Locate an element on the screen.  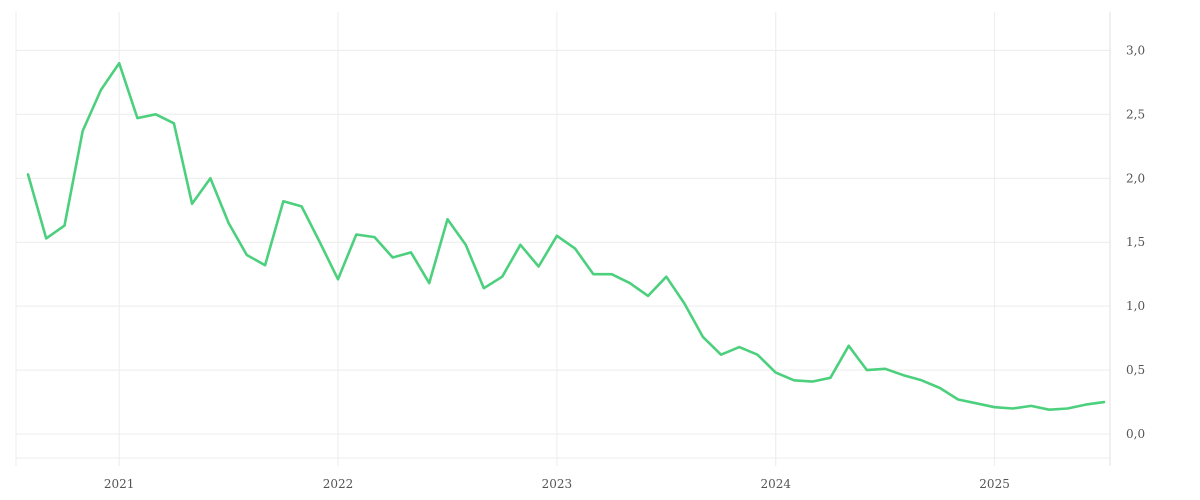
y-tick-label: 1,5 is located at coordinates (1135, 242).